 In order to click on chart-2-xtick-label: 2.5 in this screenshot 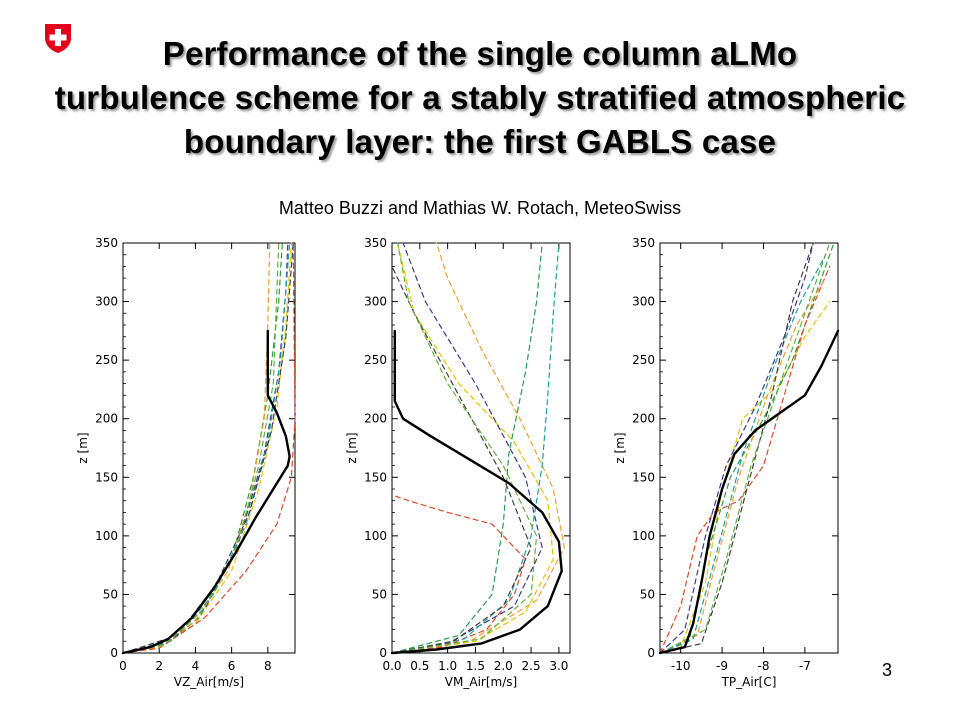, I will do `click(531, 666)`.